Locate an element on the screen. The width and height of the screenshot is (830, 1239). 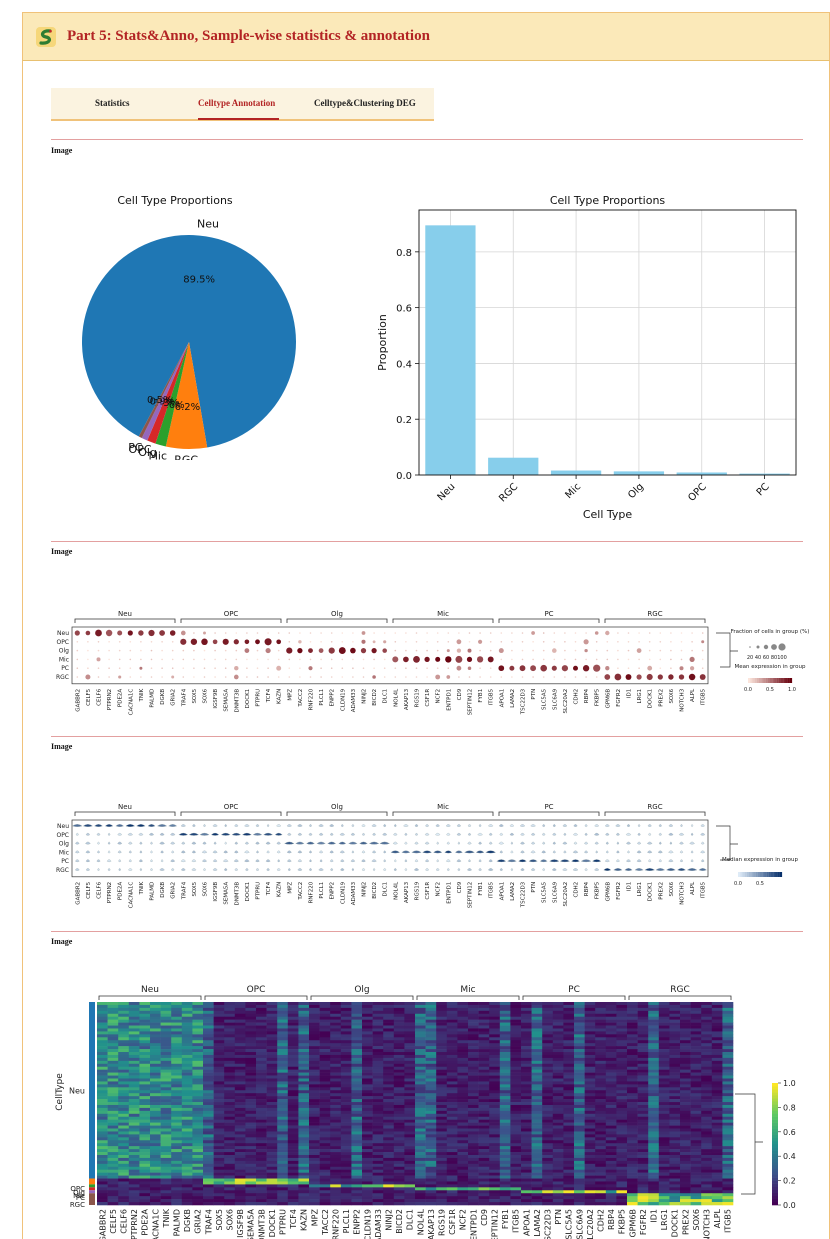
heatmap-group-label: OPC is located at coordinates (256, 990).